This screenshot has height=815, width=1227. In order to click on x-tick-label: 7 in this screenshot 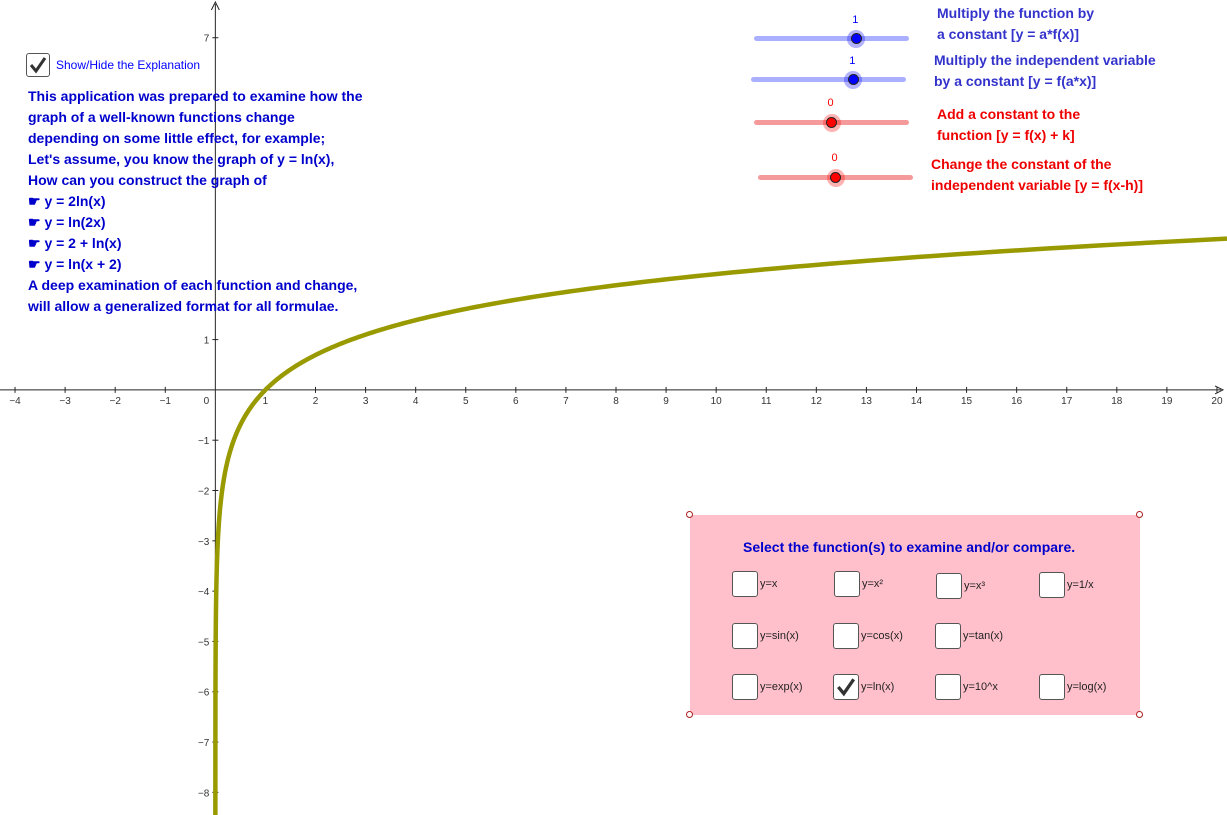, I will do `click(566, 401)`.